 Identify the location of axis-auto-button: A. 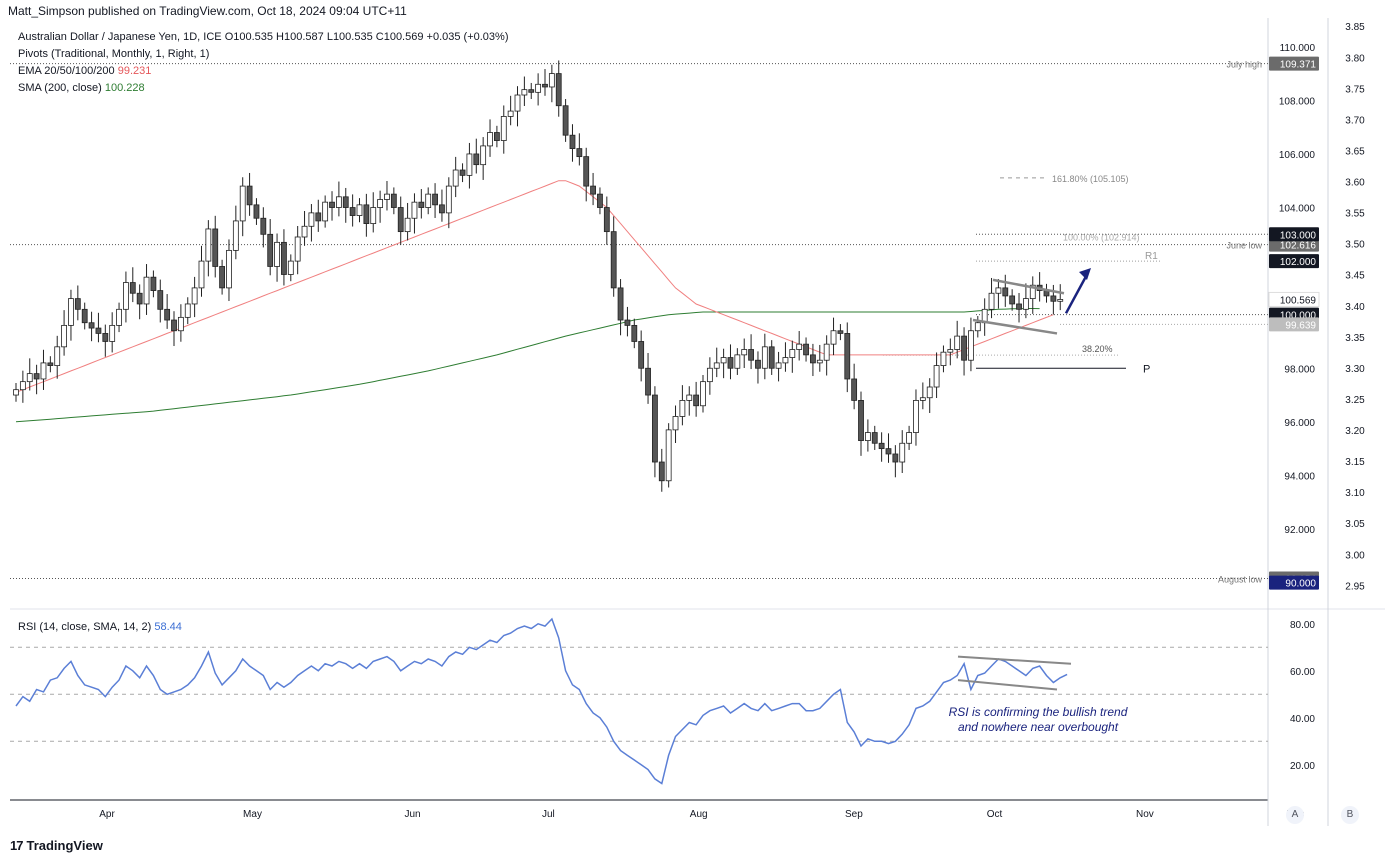
(1295, 815).